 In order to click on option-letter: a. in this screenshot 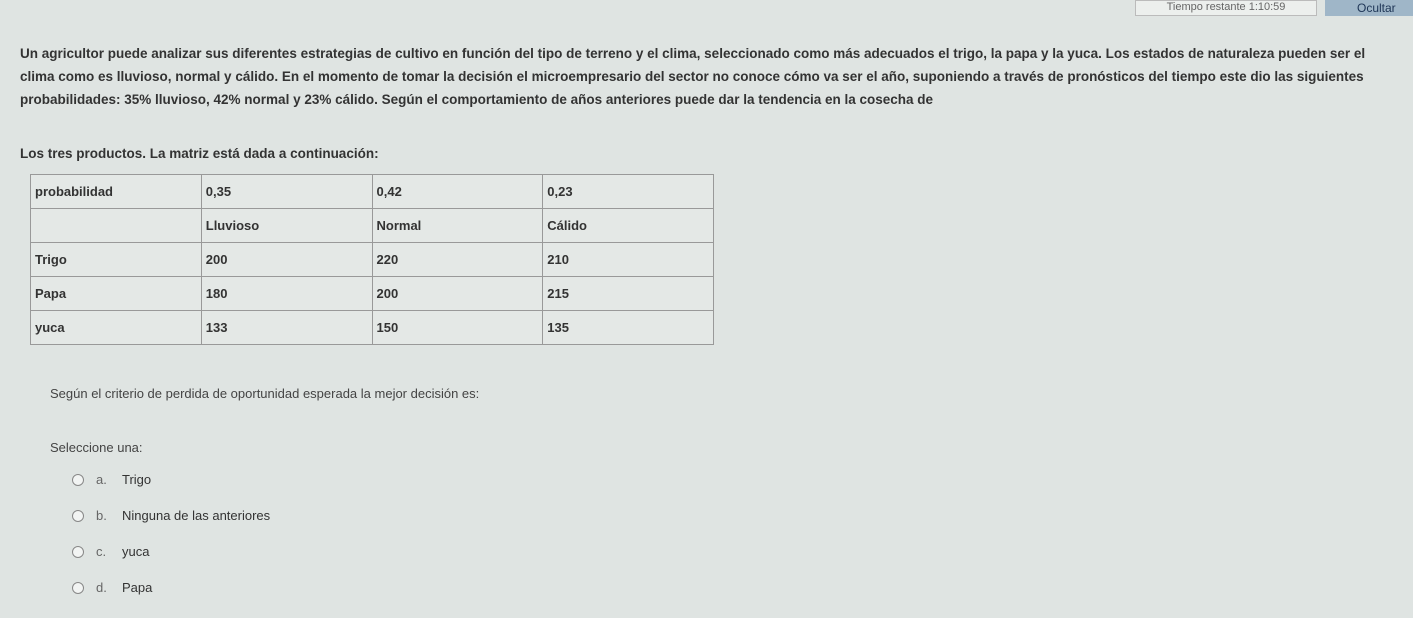, I will do `click(101, 479)`.